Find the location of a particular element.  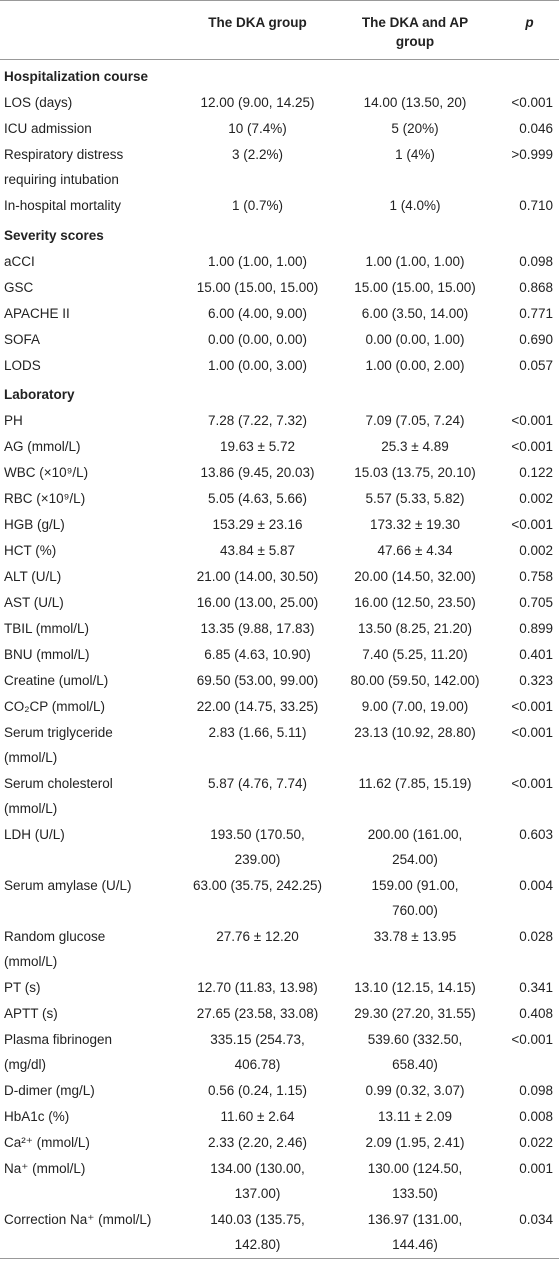

value-cell: 0.99 (0.32, 3.07) is located at coordinates (415, 1091).